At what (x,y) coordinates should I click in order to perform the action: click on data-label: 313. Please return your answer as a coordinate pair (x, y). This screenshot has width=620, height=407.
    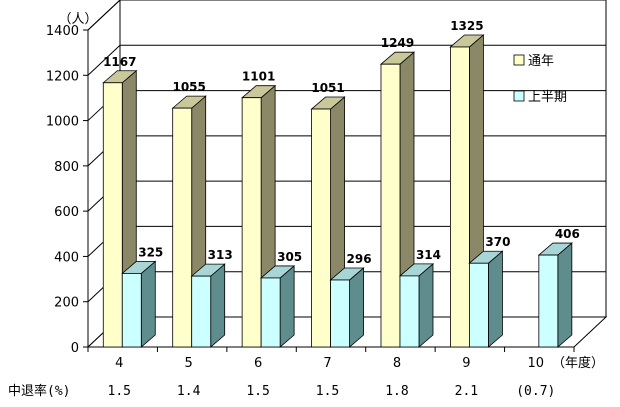
    Looking at the image, I should click on (220, 255).